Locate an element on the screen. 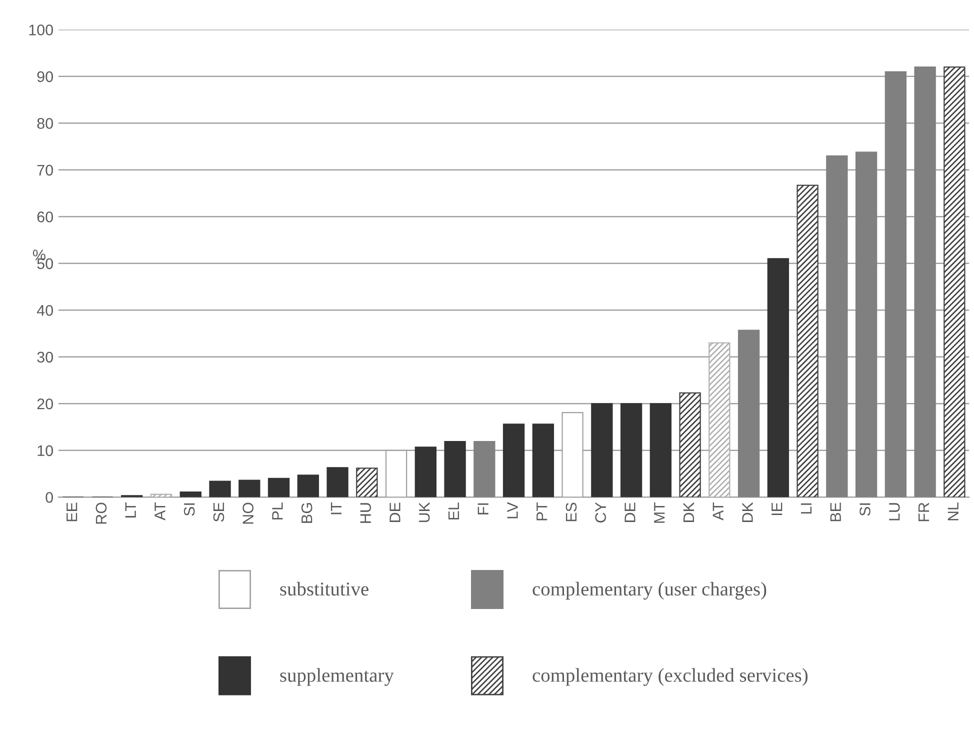  x-tick-label: NL is located at coordinates (953, 511).